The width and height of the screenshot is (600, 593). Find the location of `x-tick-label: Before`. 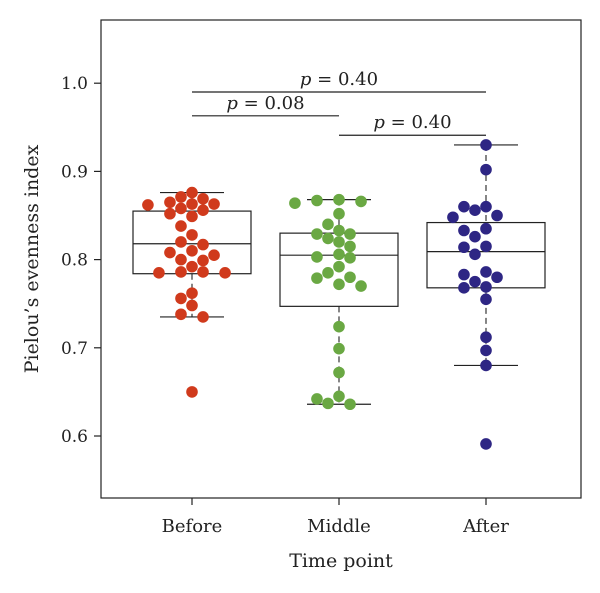

x-tick-label: Before is located at coordinates (192, 526).